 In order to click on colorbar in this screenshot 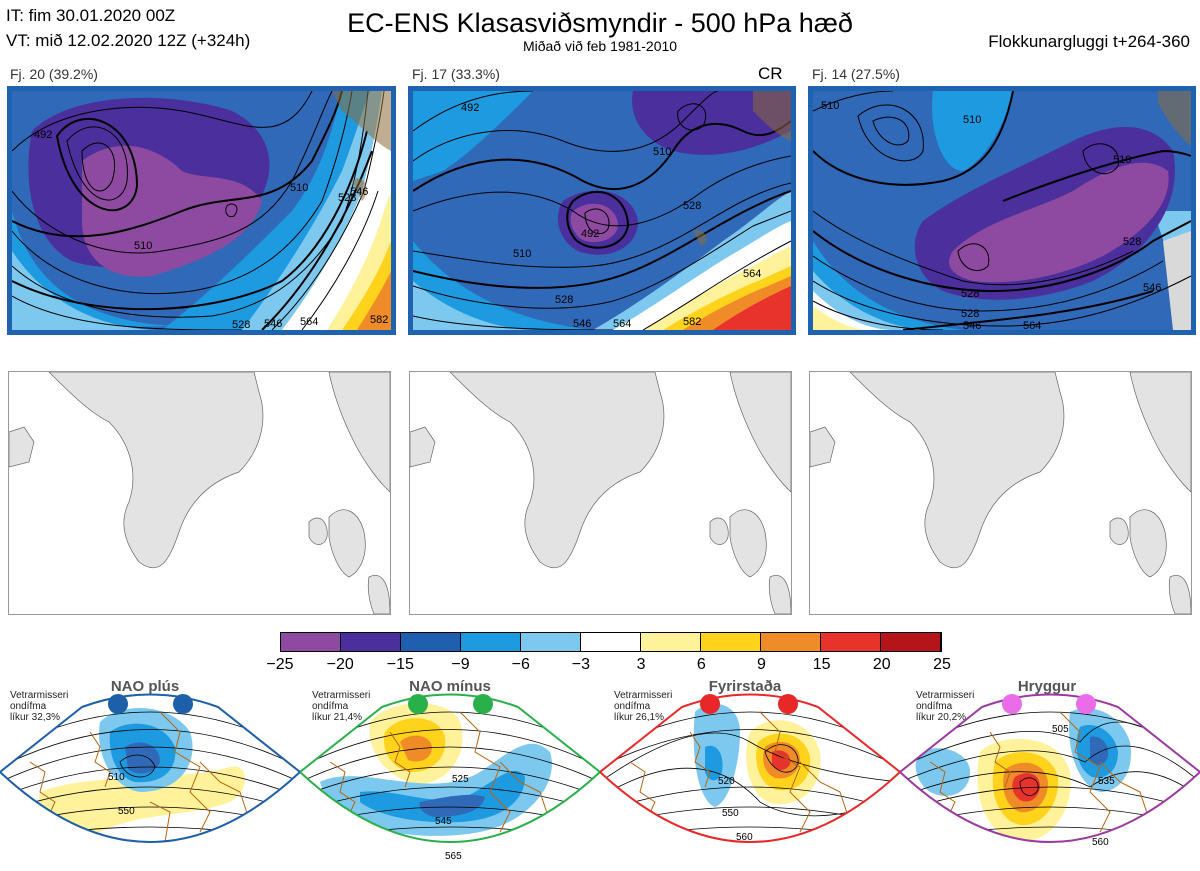, I will do `click(611, 642)`.